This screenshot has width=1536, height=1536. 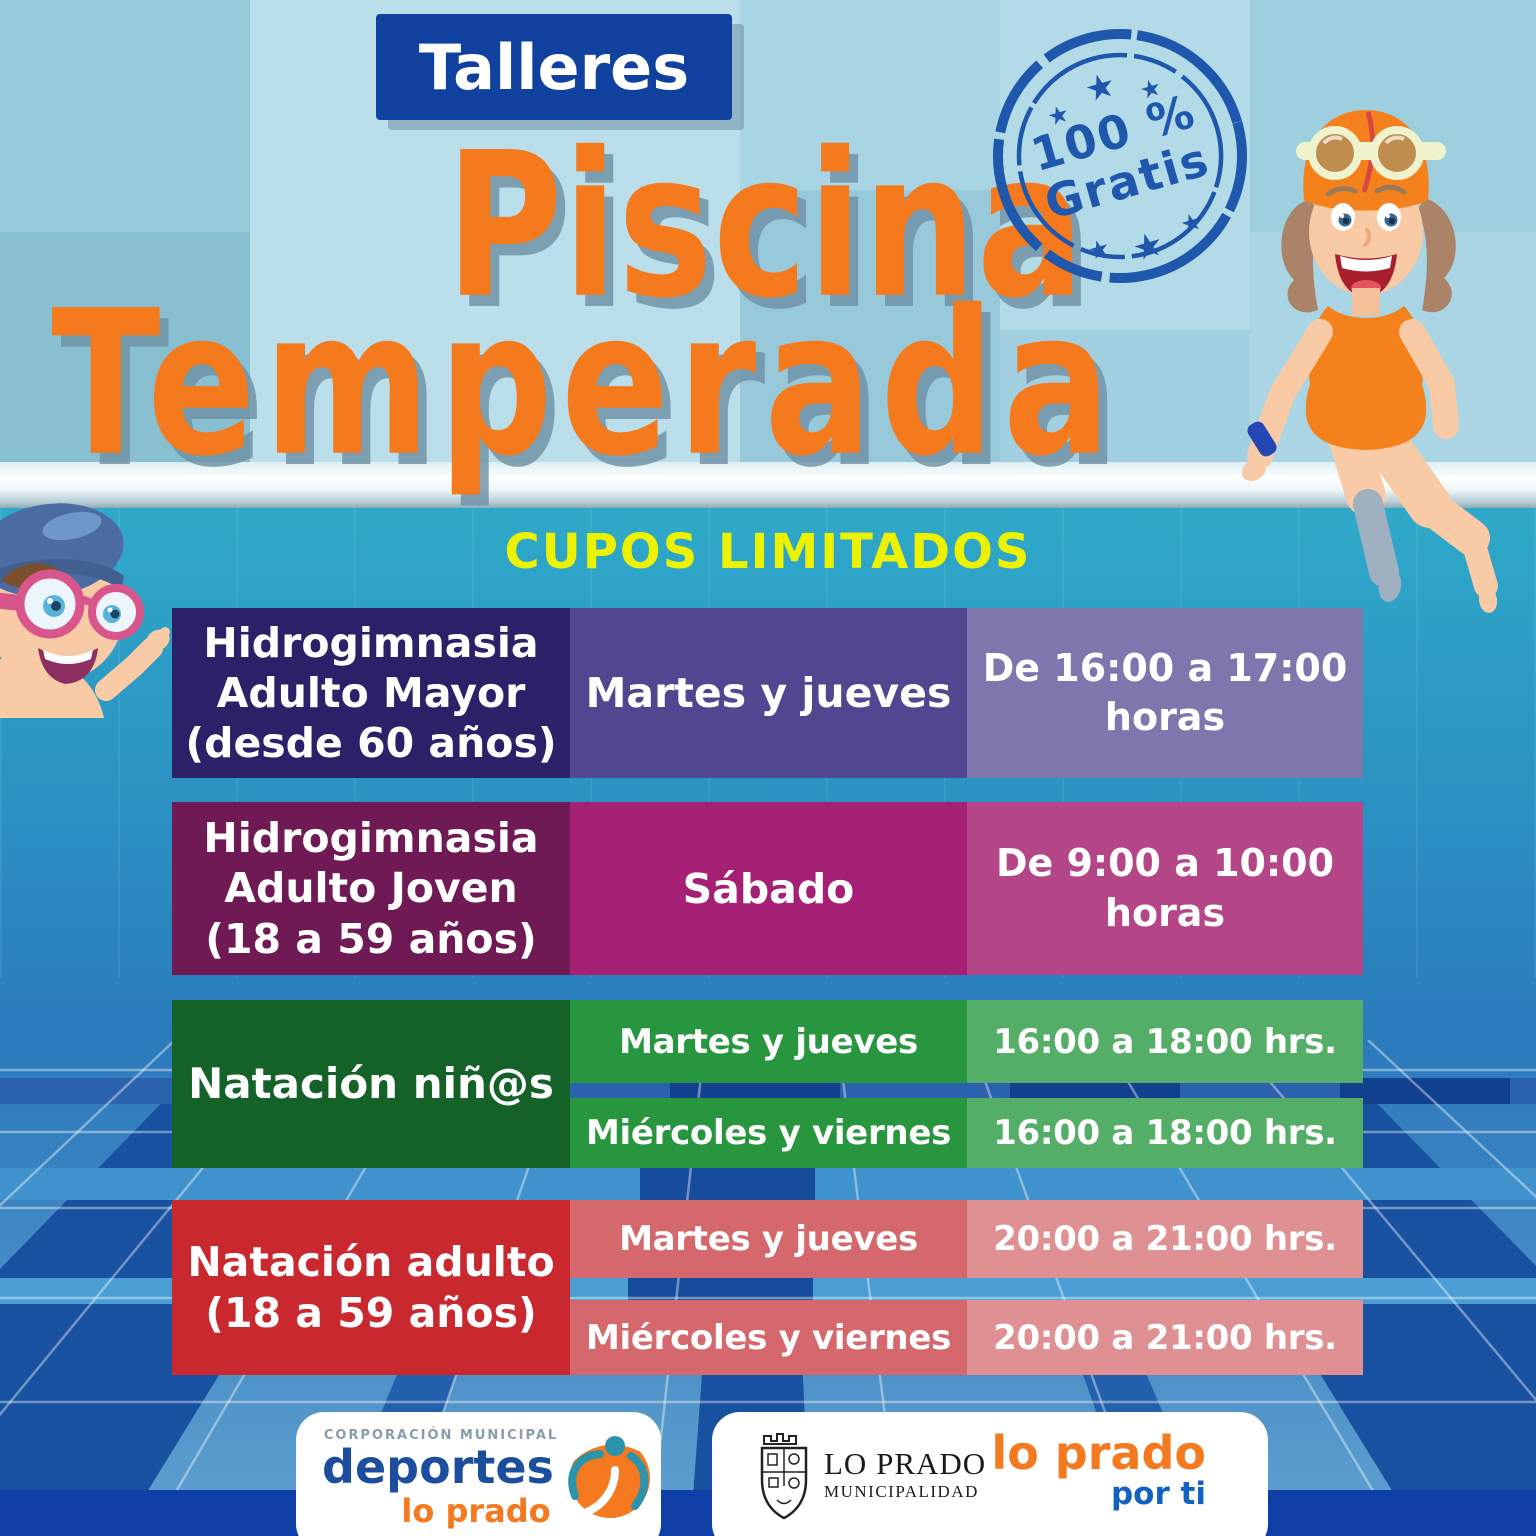 I want to click on deportes-emblem-icon, so click(x=603, y=1476).